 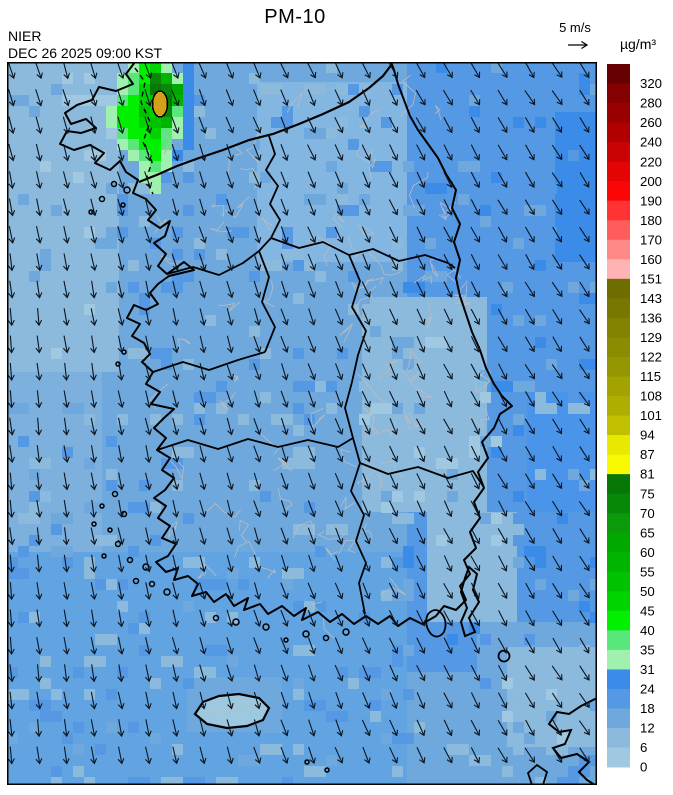 What do you see at coordinates (647, 689) in the screenshot?
I see `colorbar-tick-label: 24` at bounding box center [647, 689].